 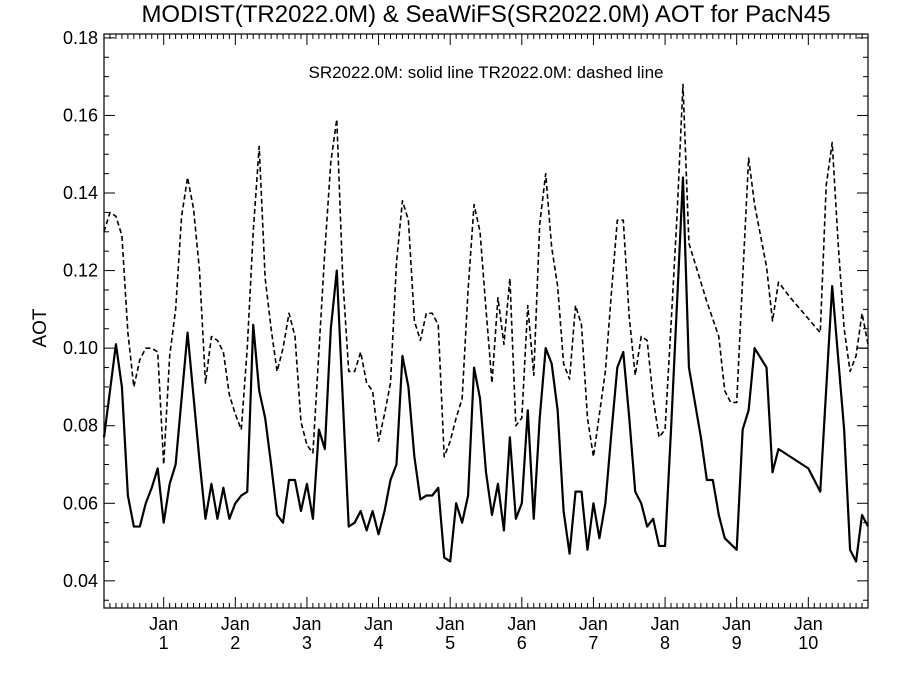 I want to click on y-tick-label: 0.10, so click(x=80, y=348).